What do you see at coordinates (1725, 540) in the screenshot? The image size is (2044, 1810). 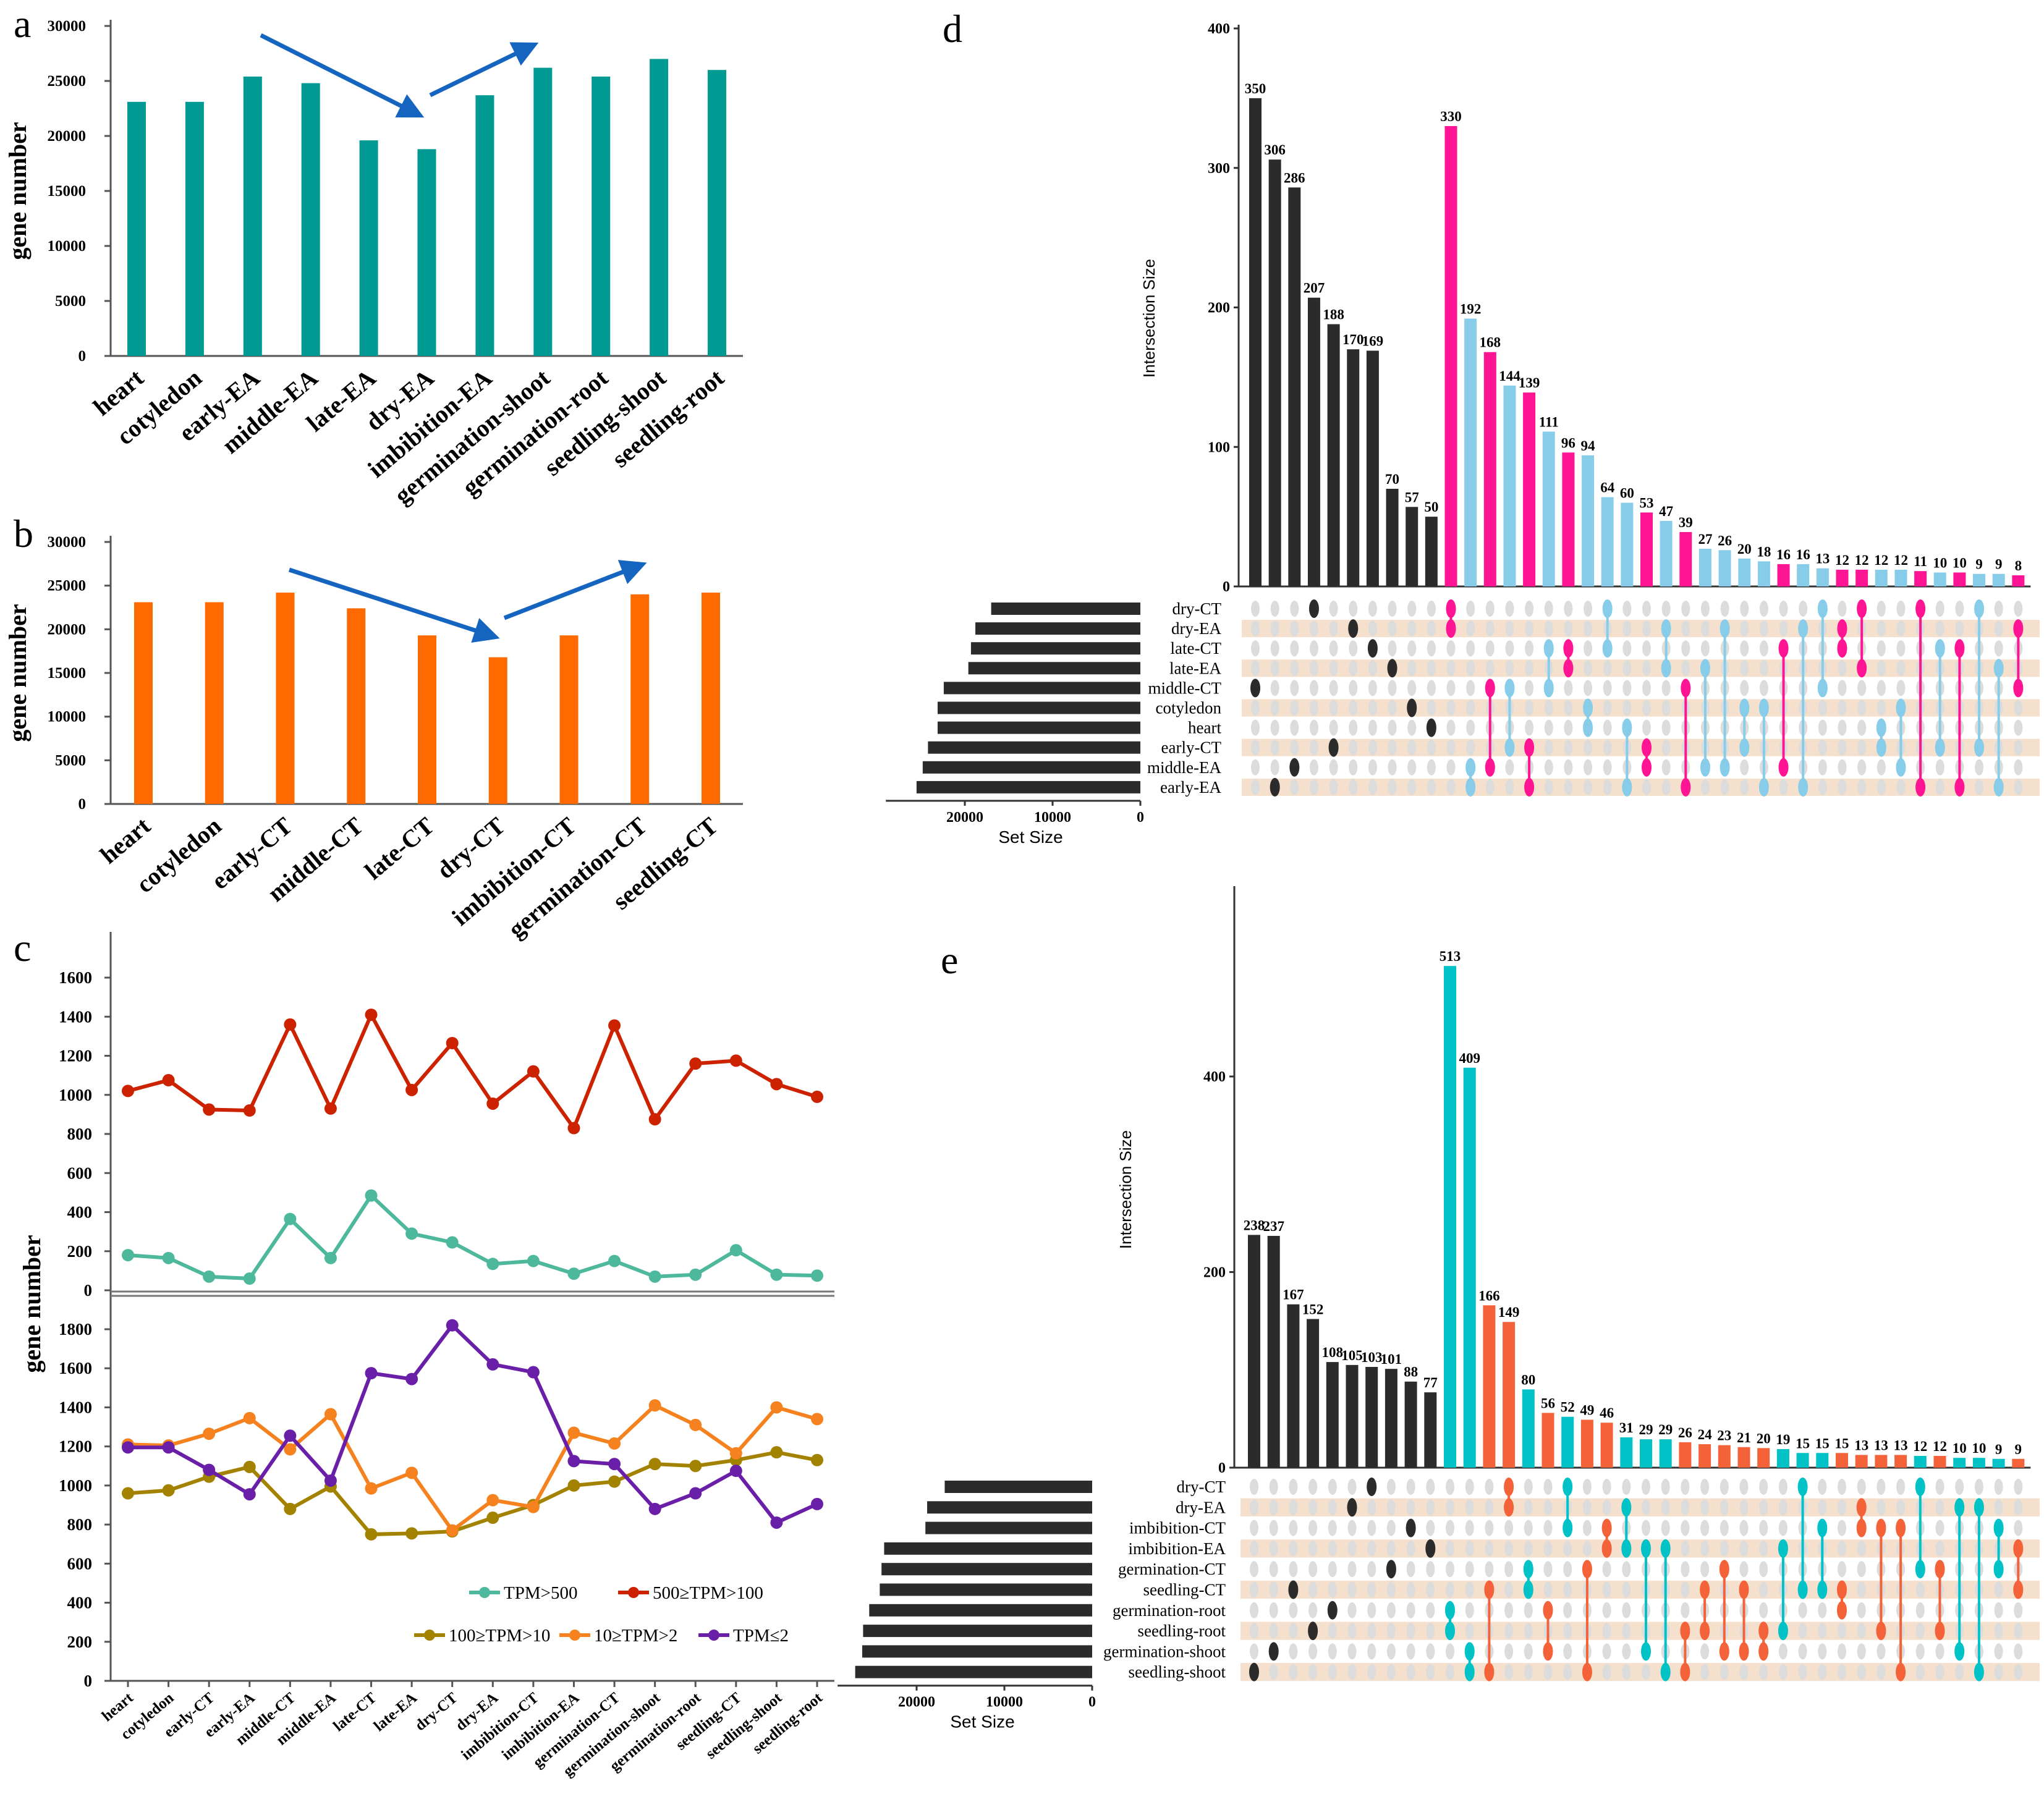 I see `bar-value-label: 26` at bounding box center [1725, 540].